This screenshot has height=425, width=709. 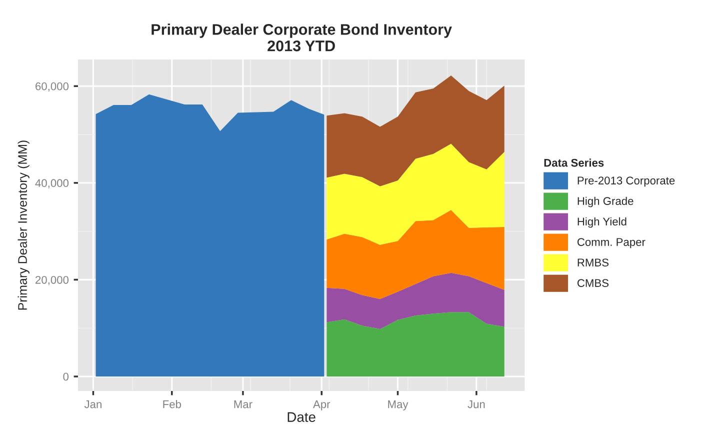 I want to click on legend-label: High Grade, so click(x=606, y=202).